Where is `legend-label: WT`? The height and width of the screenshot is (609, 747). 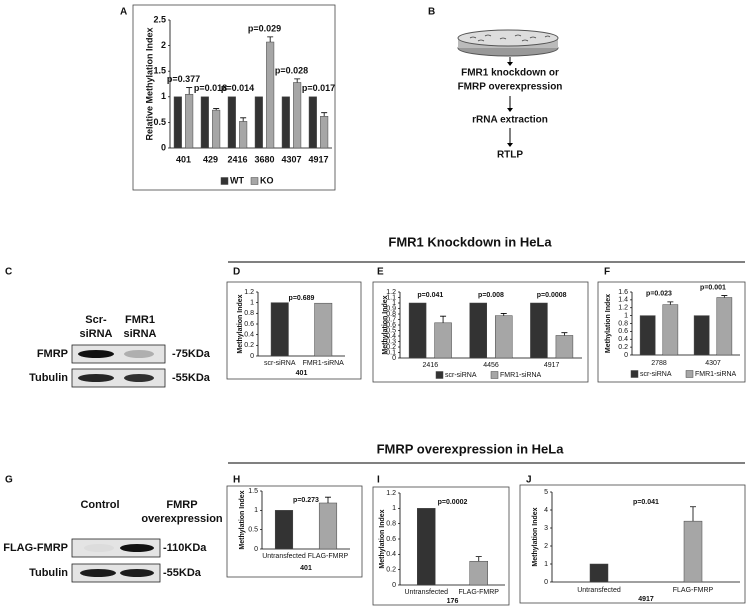 legend-label: WT is located at coordinates (237, 180).